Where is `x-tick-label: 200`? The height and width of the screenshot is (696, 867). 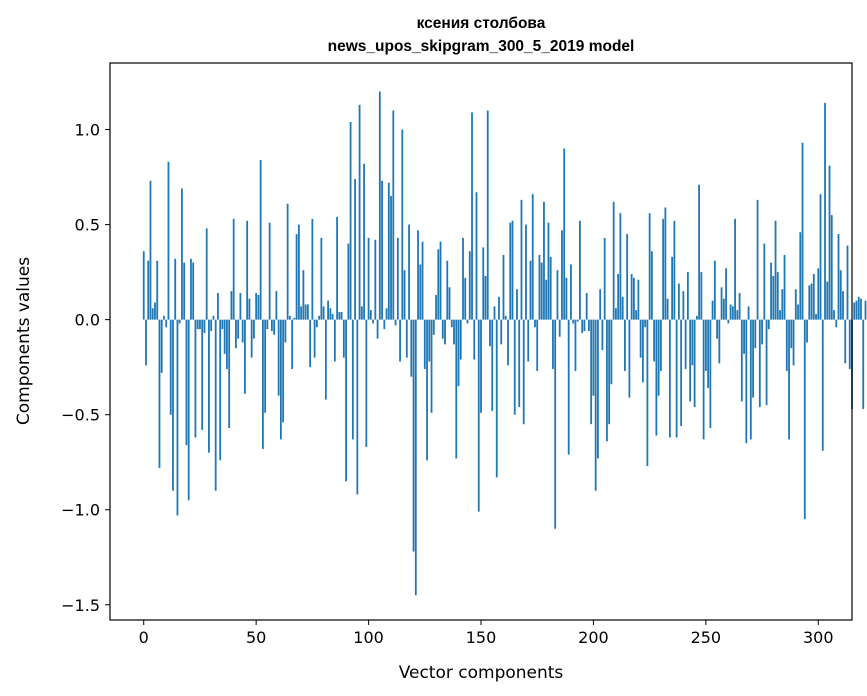
x-tick-label: 200 is located at coordinates (593, 637).